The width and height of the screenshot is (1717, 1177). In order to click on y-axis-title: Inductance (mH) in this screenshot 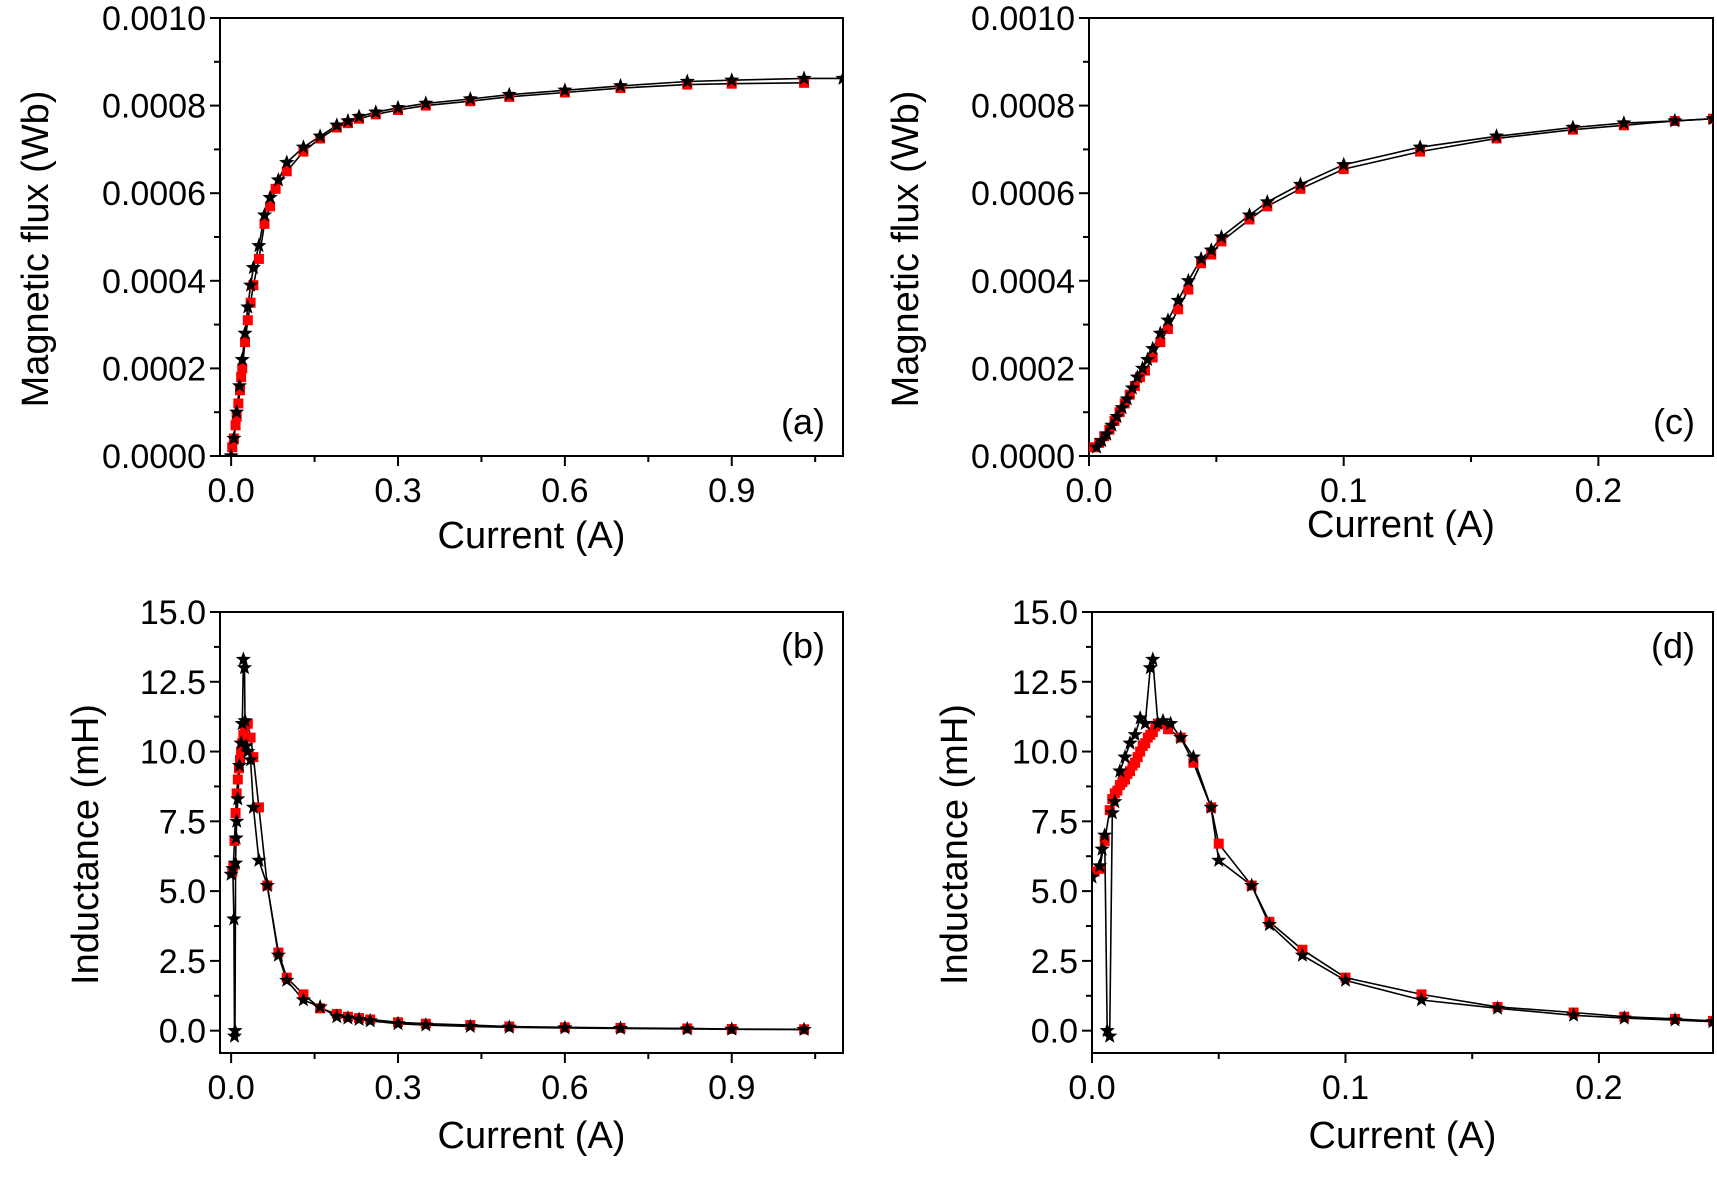, I will do `click(86, 844)`.